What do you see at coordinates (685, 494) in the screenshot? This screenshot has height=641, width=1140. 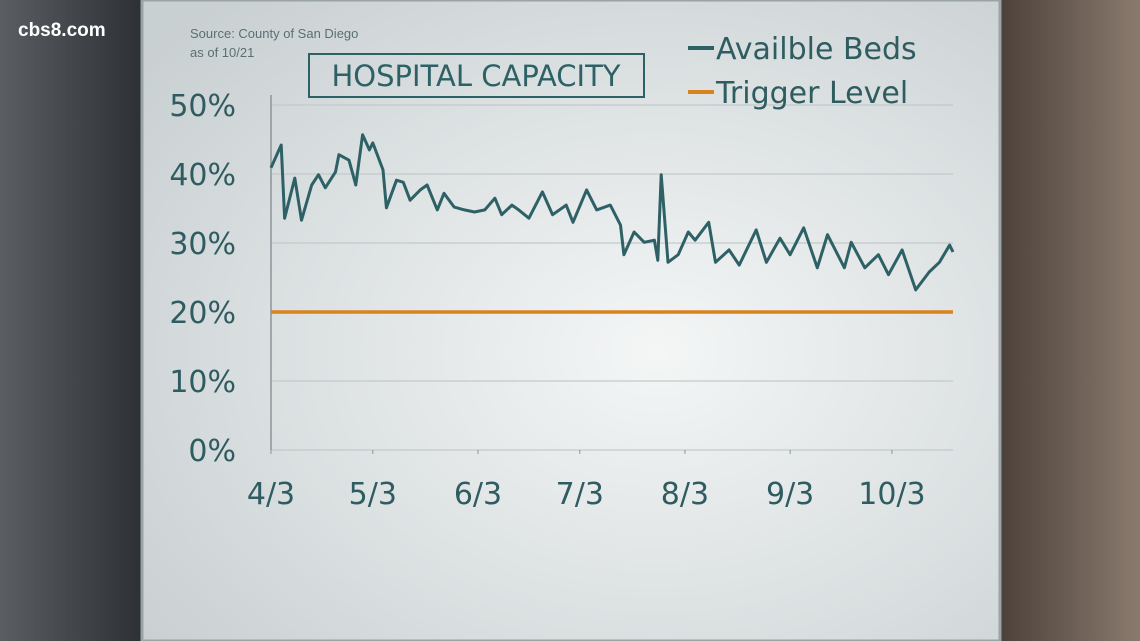 I see `x-tick-label: 8/3` at bounding box center [685, 494].